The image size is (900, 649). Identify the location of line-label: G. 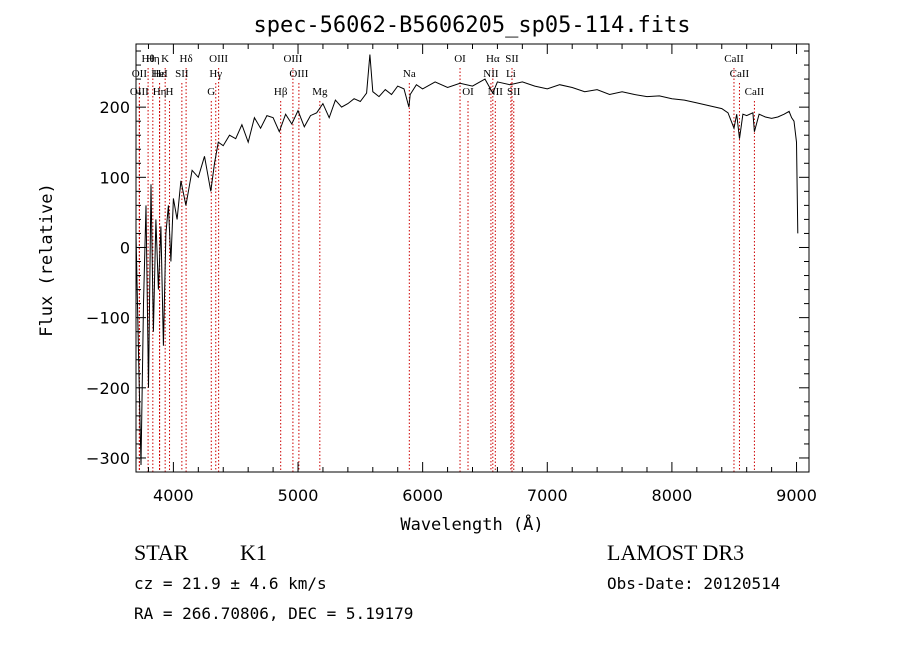
(211, 92).